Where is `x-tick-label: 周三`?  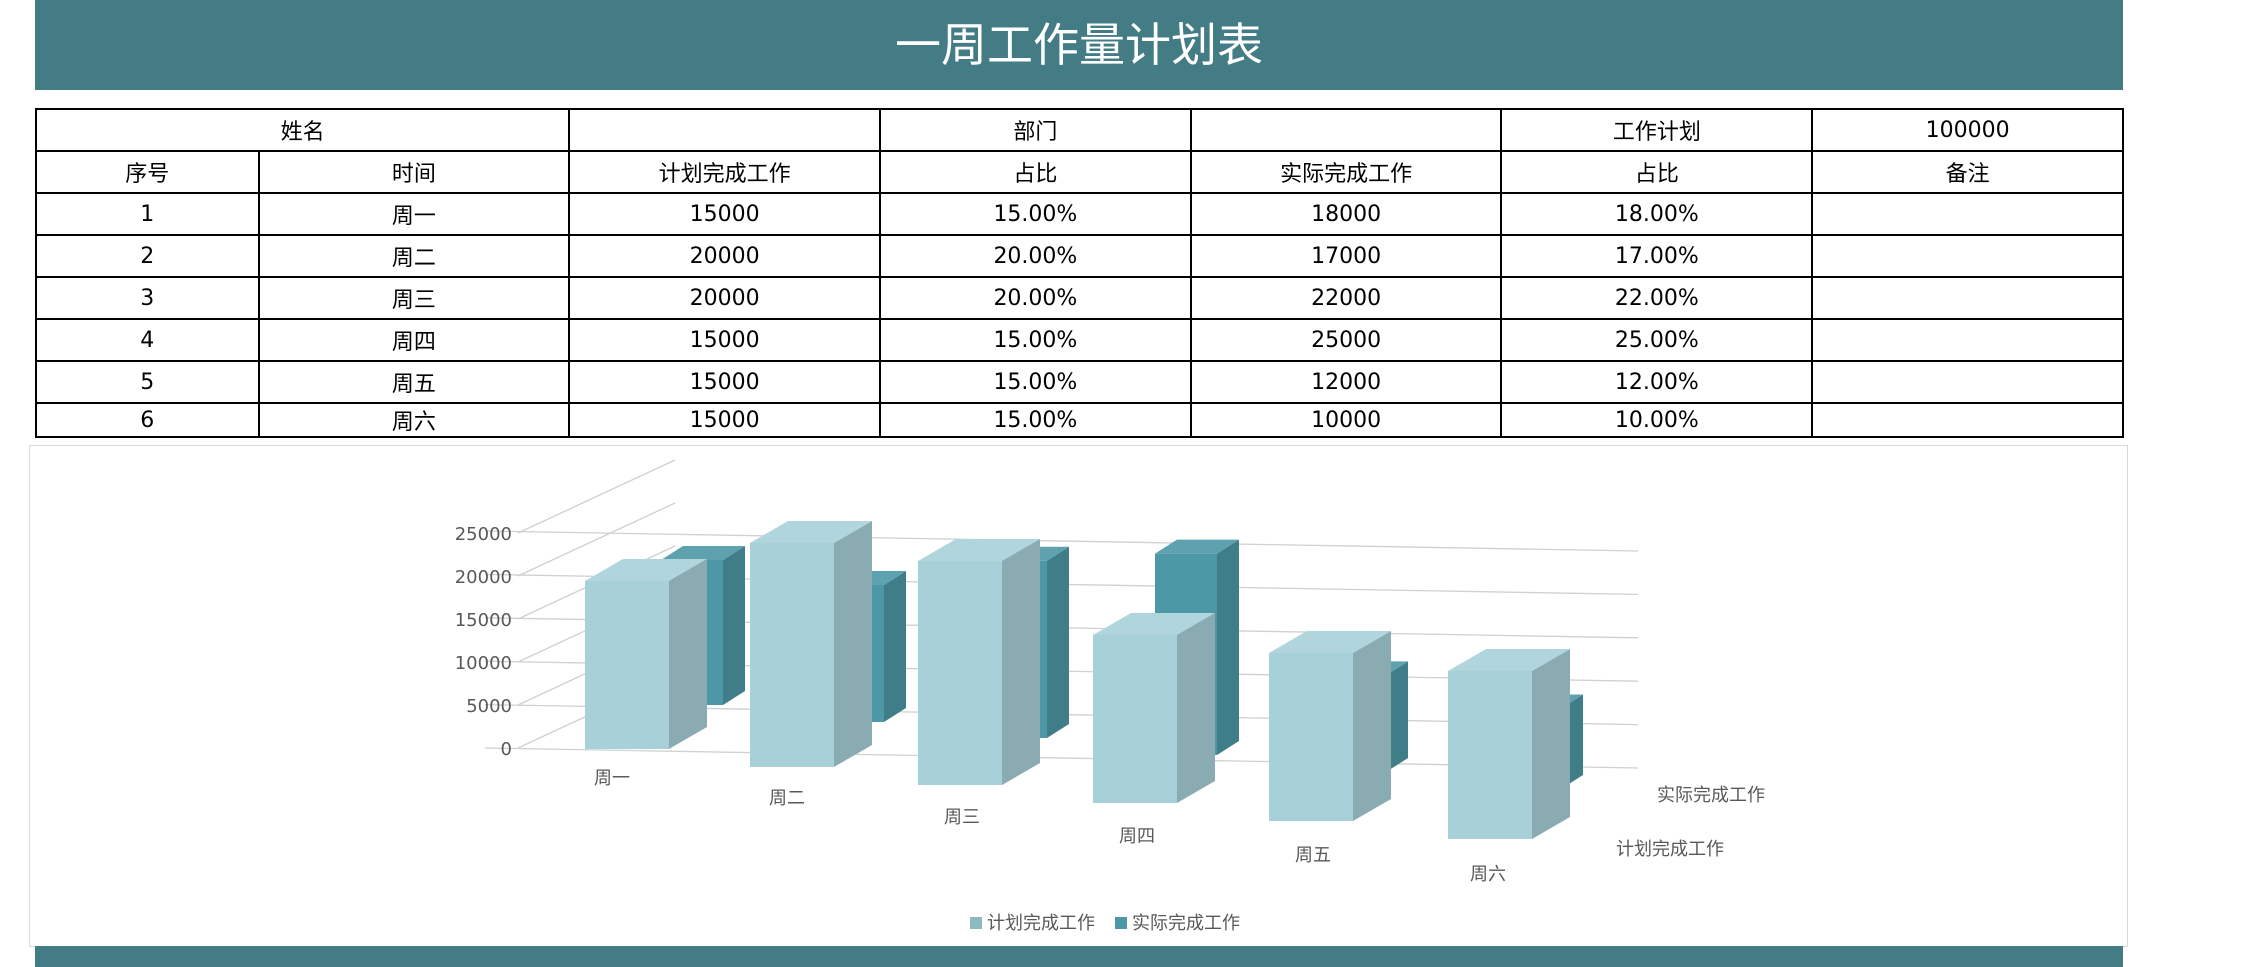
x-tick-label: 周三 is located at coordinates (962, 817).